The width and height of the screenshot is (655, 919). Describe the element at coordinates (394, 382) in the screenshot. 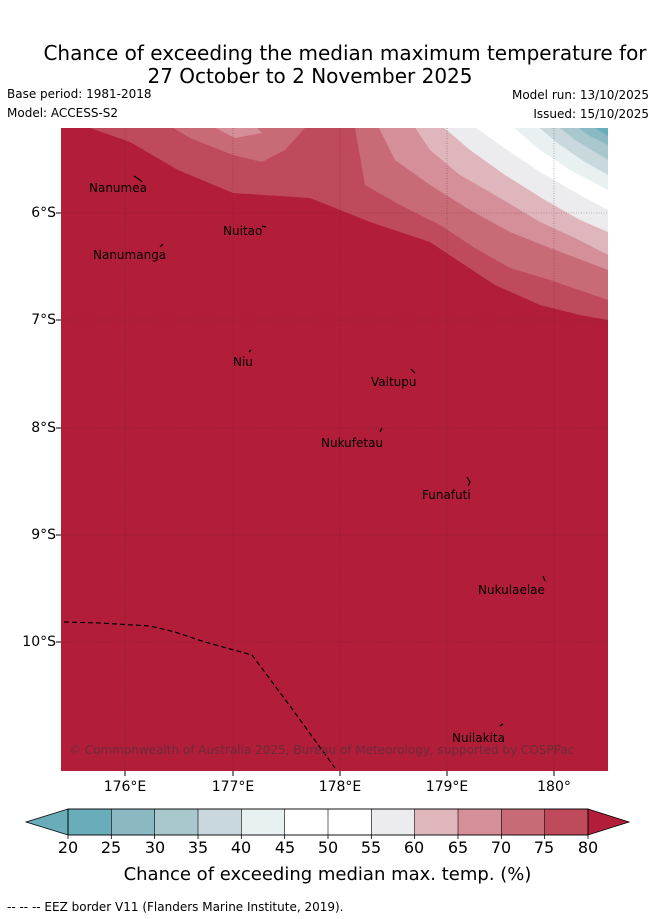

I see `place-label-vaitupu: Vaitupu` at that location.